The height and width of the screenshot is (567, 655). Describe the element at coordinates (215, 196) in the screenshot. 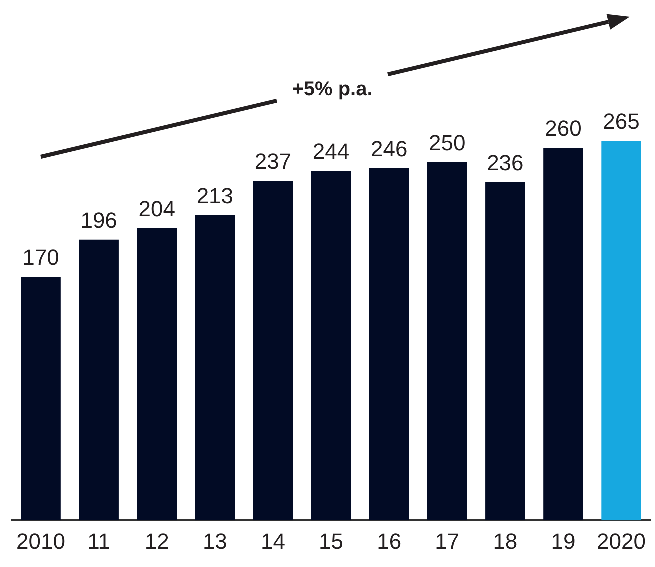

I see `data-label: 213` at that location.